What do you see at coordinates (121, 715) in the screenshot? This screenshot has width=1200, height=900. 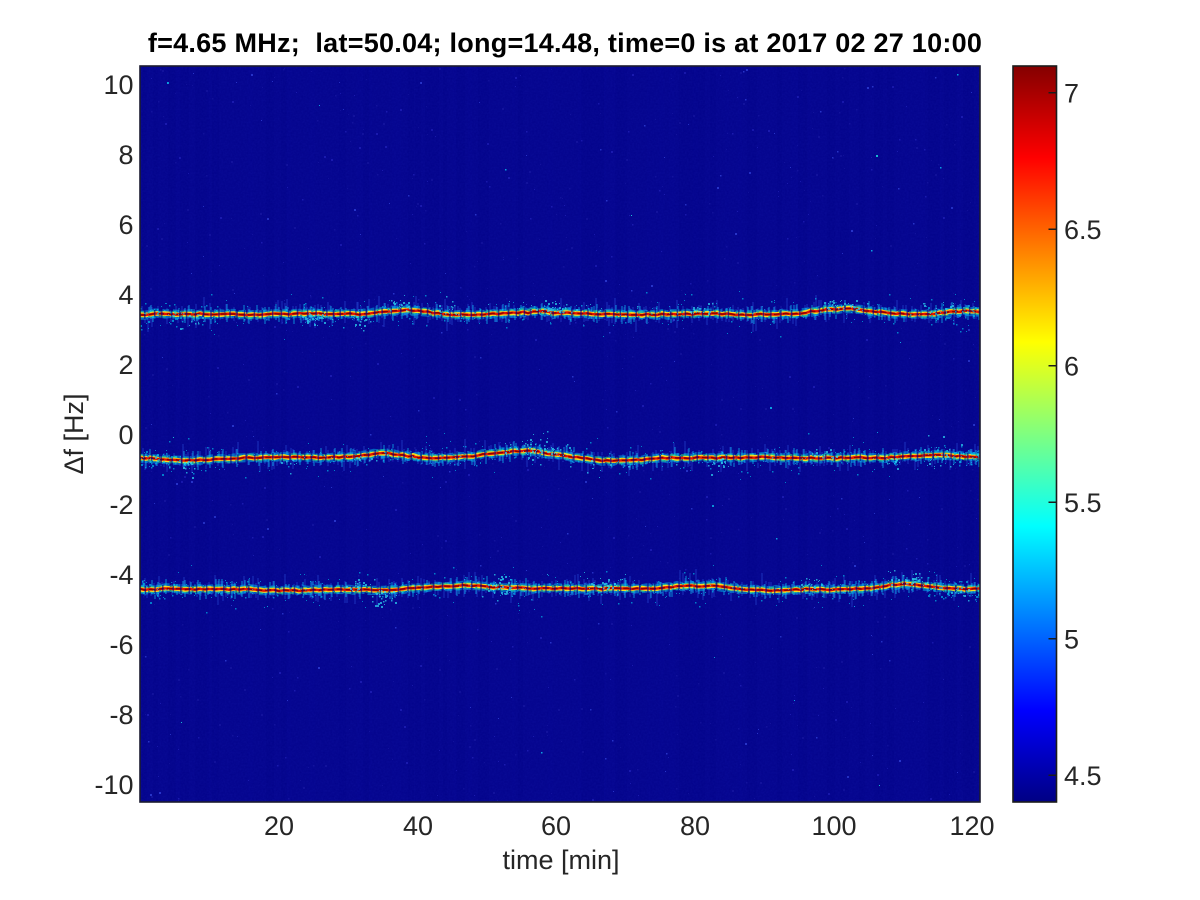 I see `svg-text: -8` at bounding box center [121, 715].